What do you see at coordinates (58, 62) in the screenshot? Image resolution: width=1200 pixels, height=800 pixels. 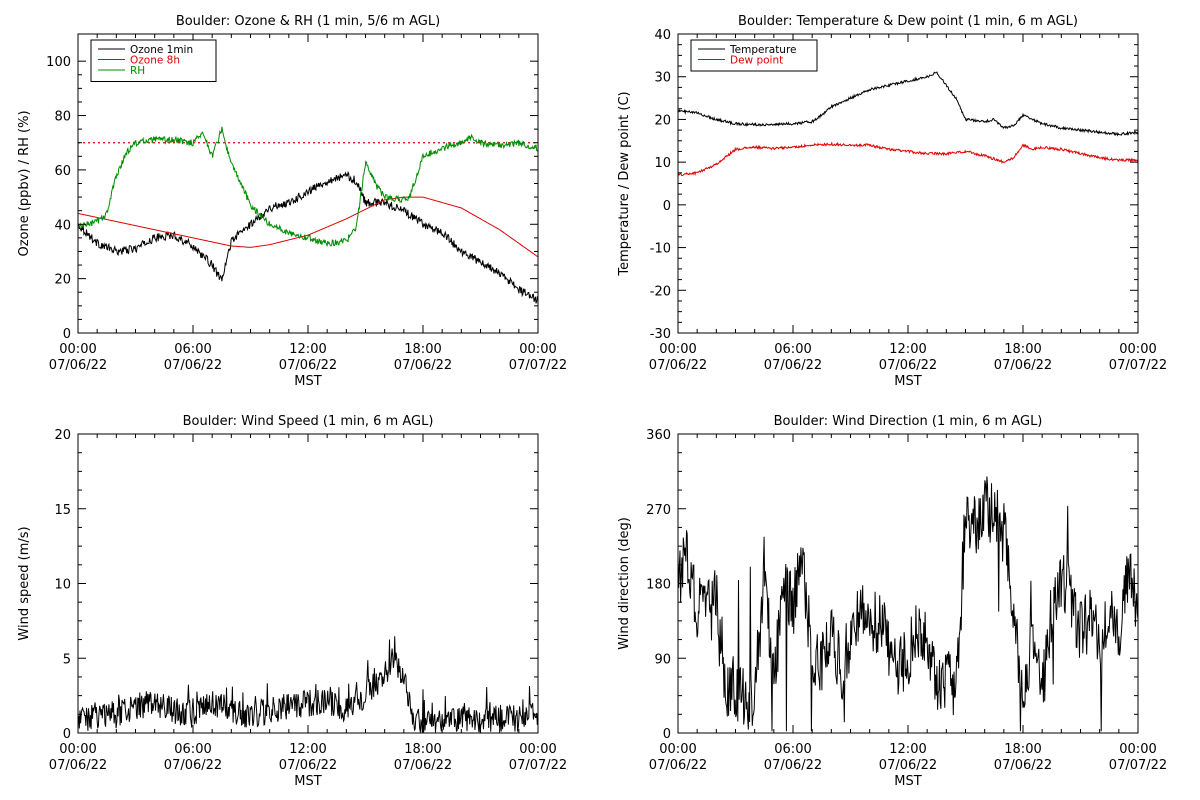 I see `y-tick-label: 100` at bounding box center [58, 62].